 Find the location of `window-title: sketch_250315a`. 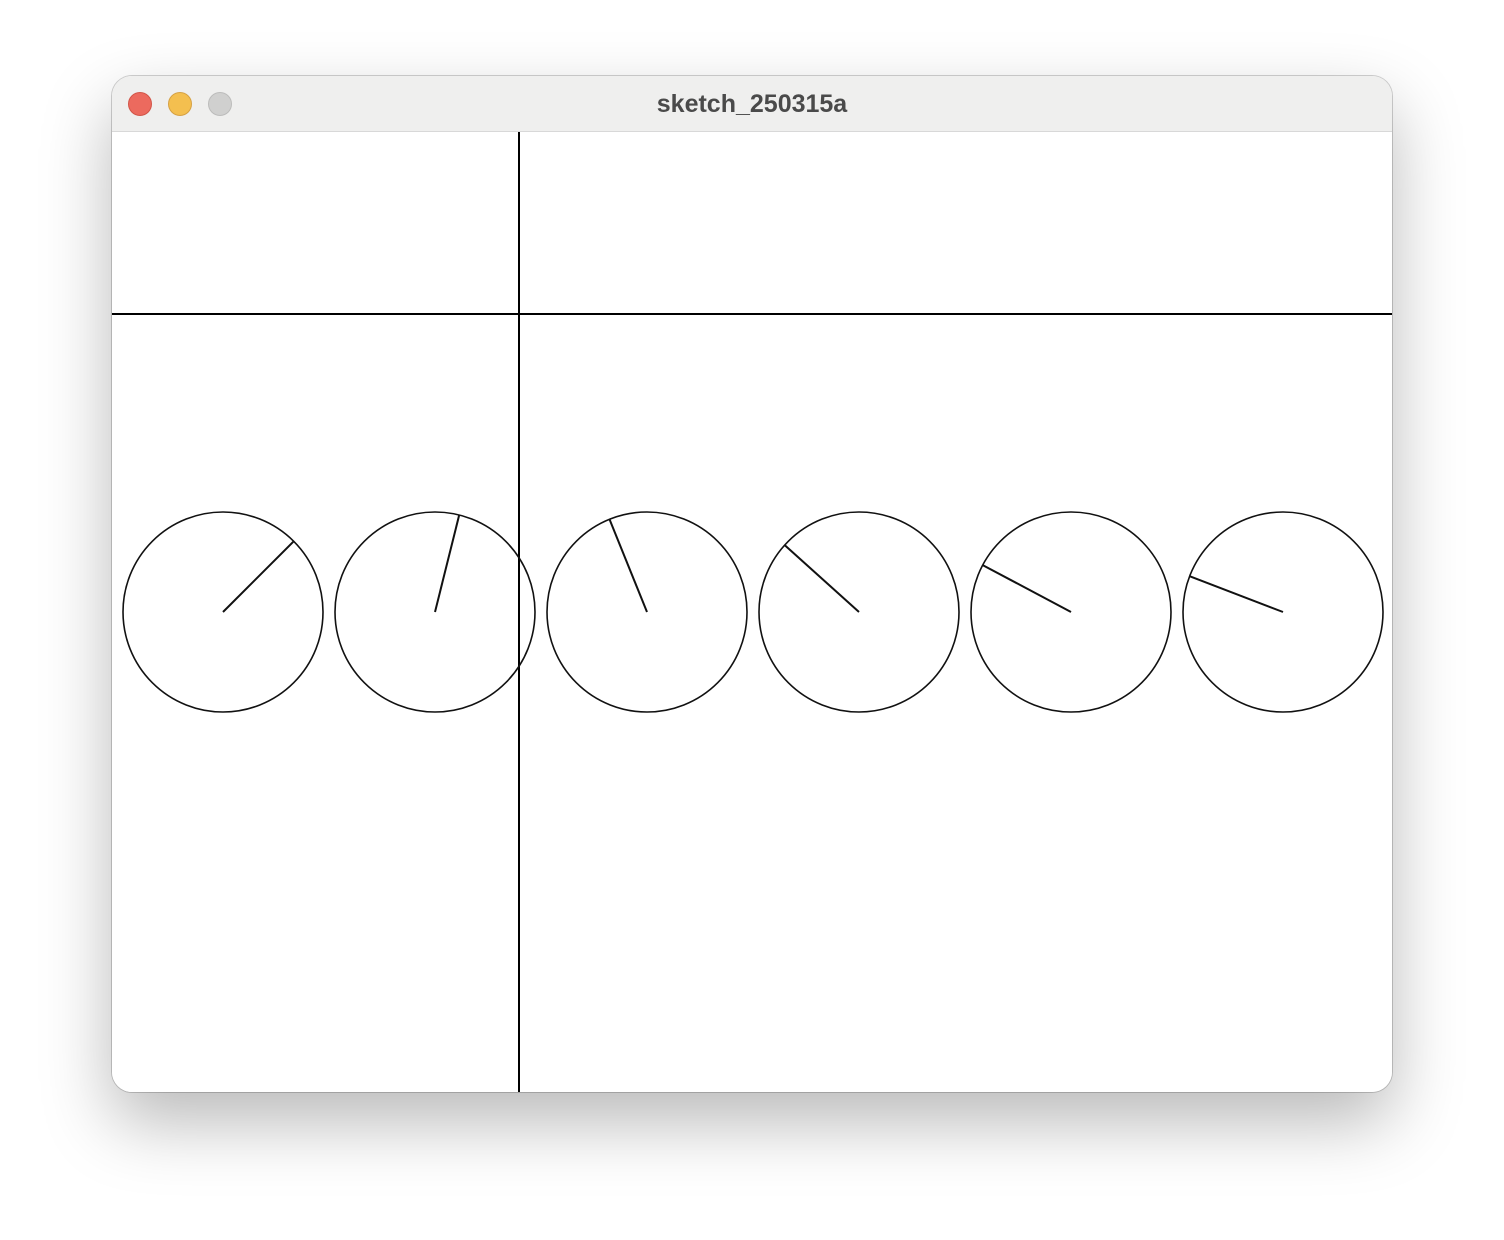

window-title: sketch_250315a is located at coordinates (752, 104).